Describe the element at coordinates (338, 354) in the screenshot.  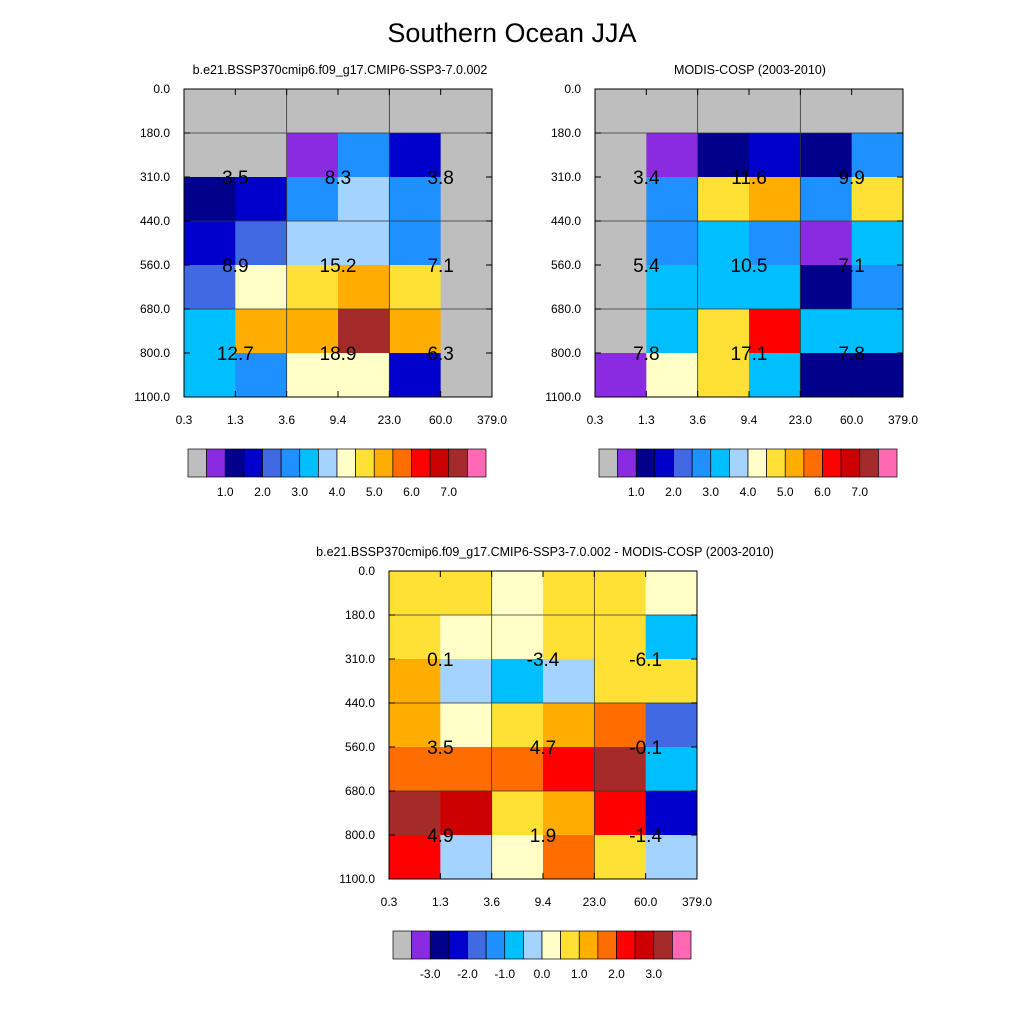
I see `cell-value-label: 18.9` at that location.